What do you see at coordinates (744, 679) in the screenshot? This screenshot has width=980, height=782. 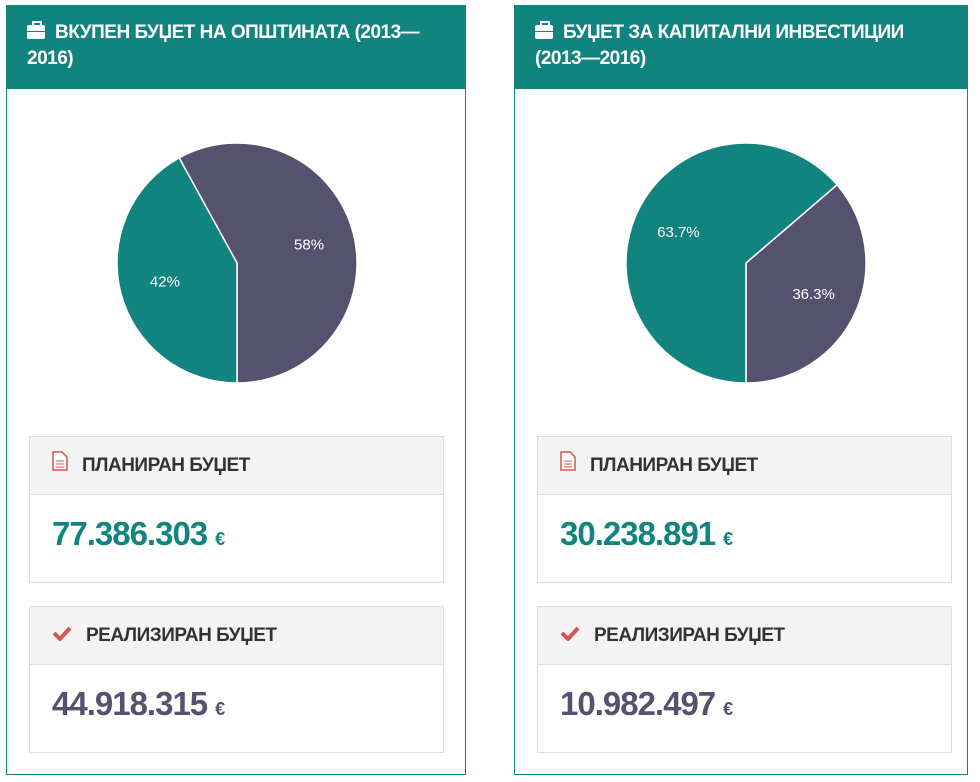 I see `realized-budget-box: РЕАЛИЗИРАН БУЏЕТ 10.982.497 €` at bounding box center [744, 679].